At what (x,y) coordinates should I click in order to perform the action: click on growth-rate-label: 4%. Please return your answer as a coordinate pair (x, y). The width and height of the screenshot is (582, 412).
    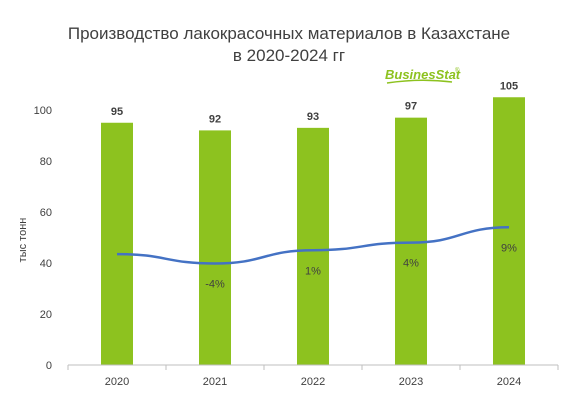
    Looking at the image, I should click on (411, 264).